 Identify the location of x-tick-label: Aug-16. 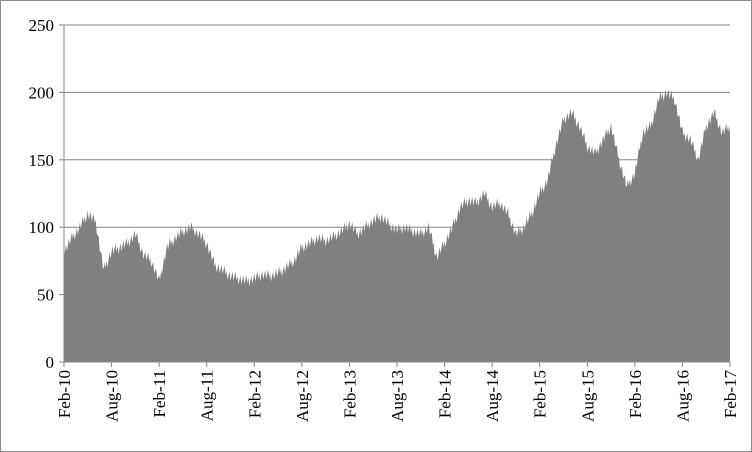
(682, 396).